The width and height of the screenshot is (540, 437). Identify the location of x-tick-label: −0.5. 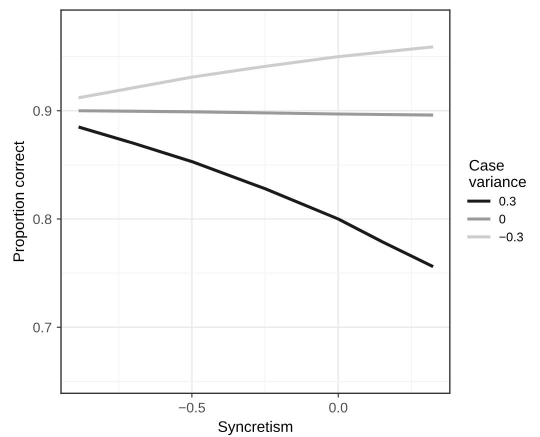
(192, 407).